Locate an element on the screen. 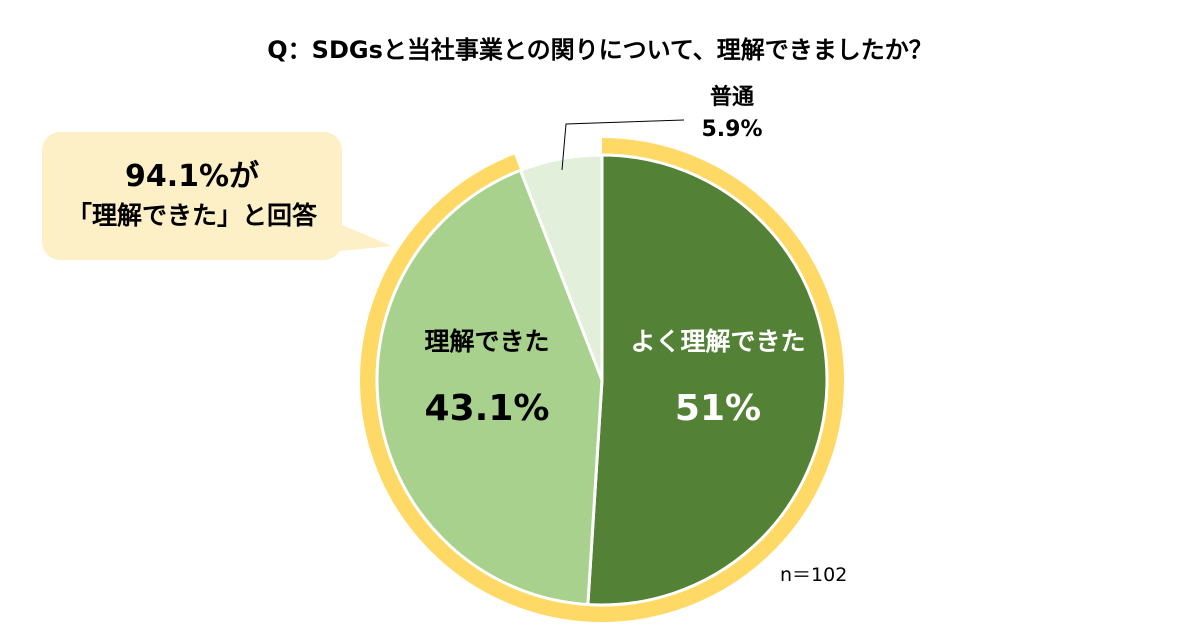  slice-value-1: 43.1% is located at coordinates (487, 408).